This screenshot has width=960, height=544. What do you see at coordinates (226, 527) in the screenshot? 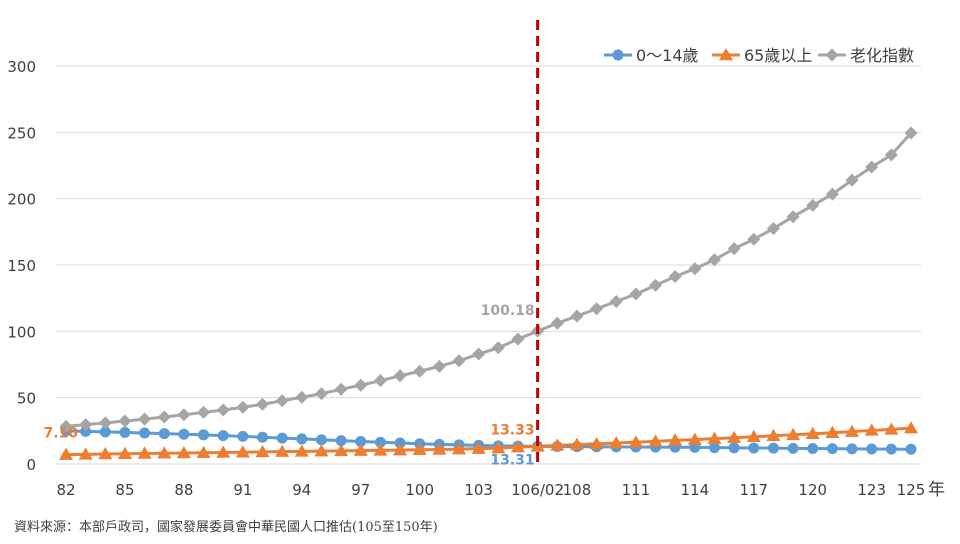
I see `source-note: 資料來源：本部戶政司，國家發展委員會中華民國人口推估(105至150年)` at bounding box center [226, 527].